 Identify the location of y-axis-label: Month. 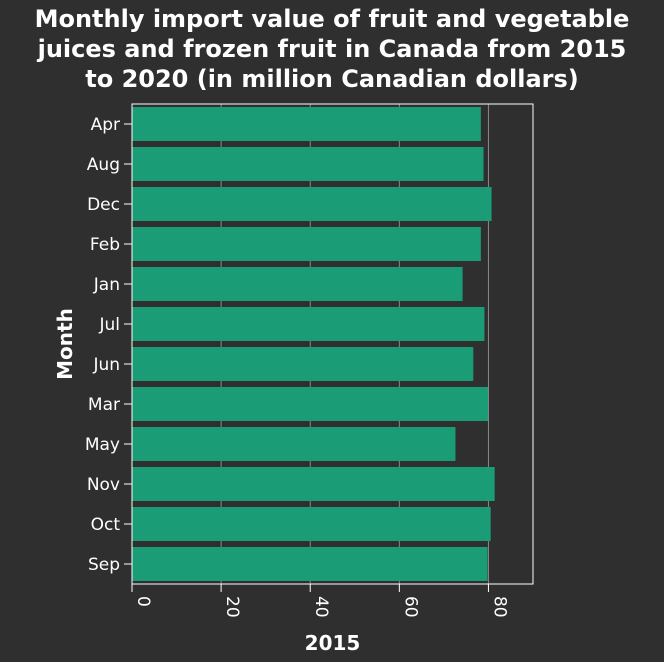
(65, 344).